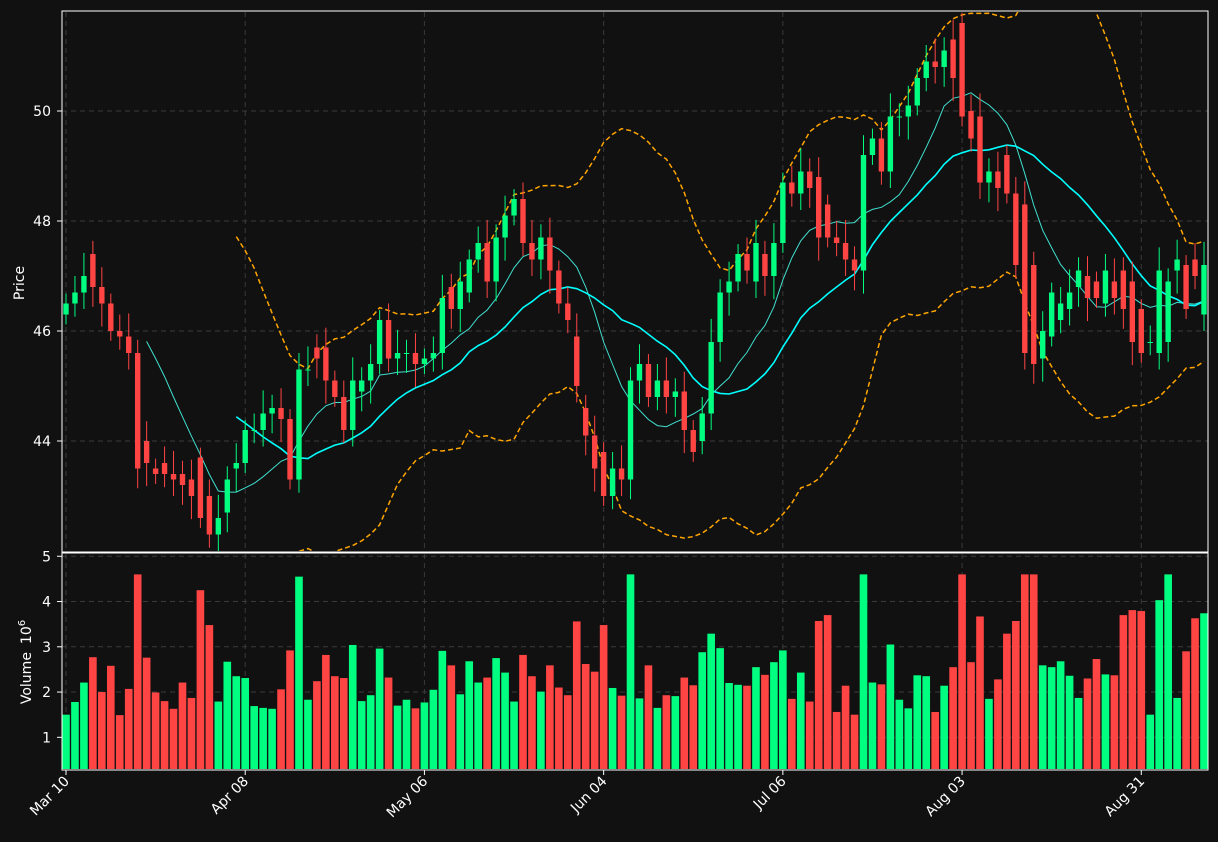 The height and width of the screenshot is (842, 1218). Describe the element at coordinates (47, 277) in the screenshot. I see `price-y-ticks: 44 46 48 50` at that location.